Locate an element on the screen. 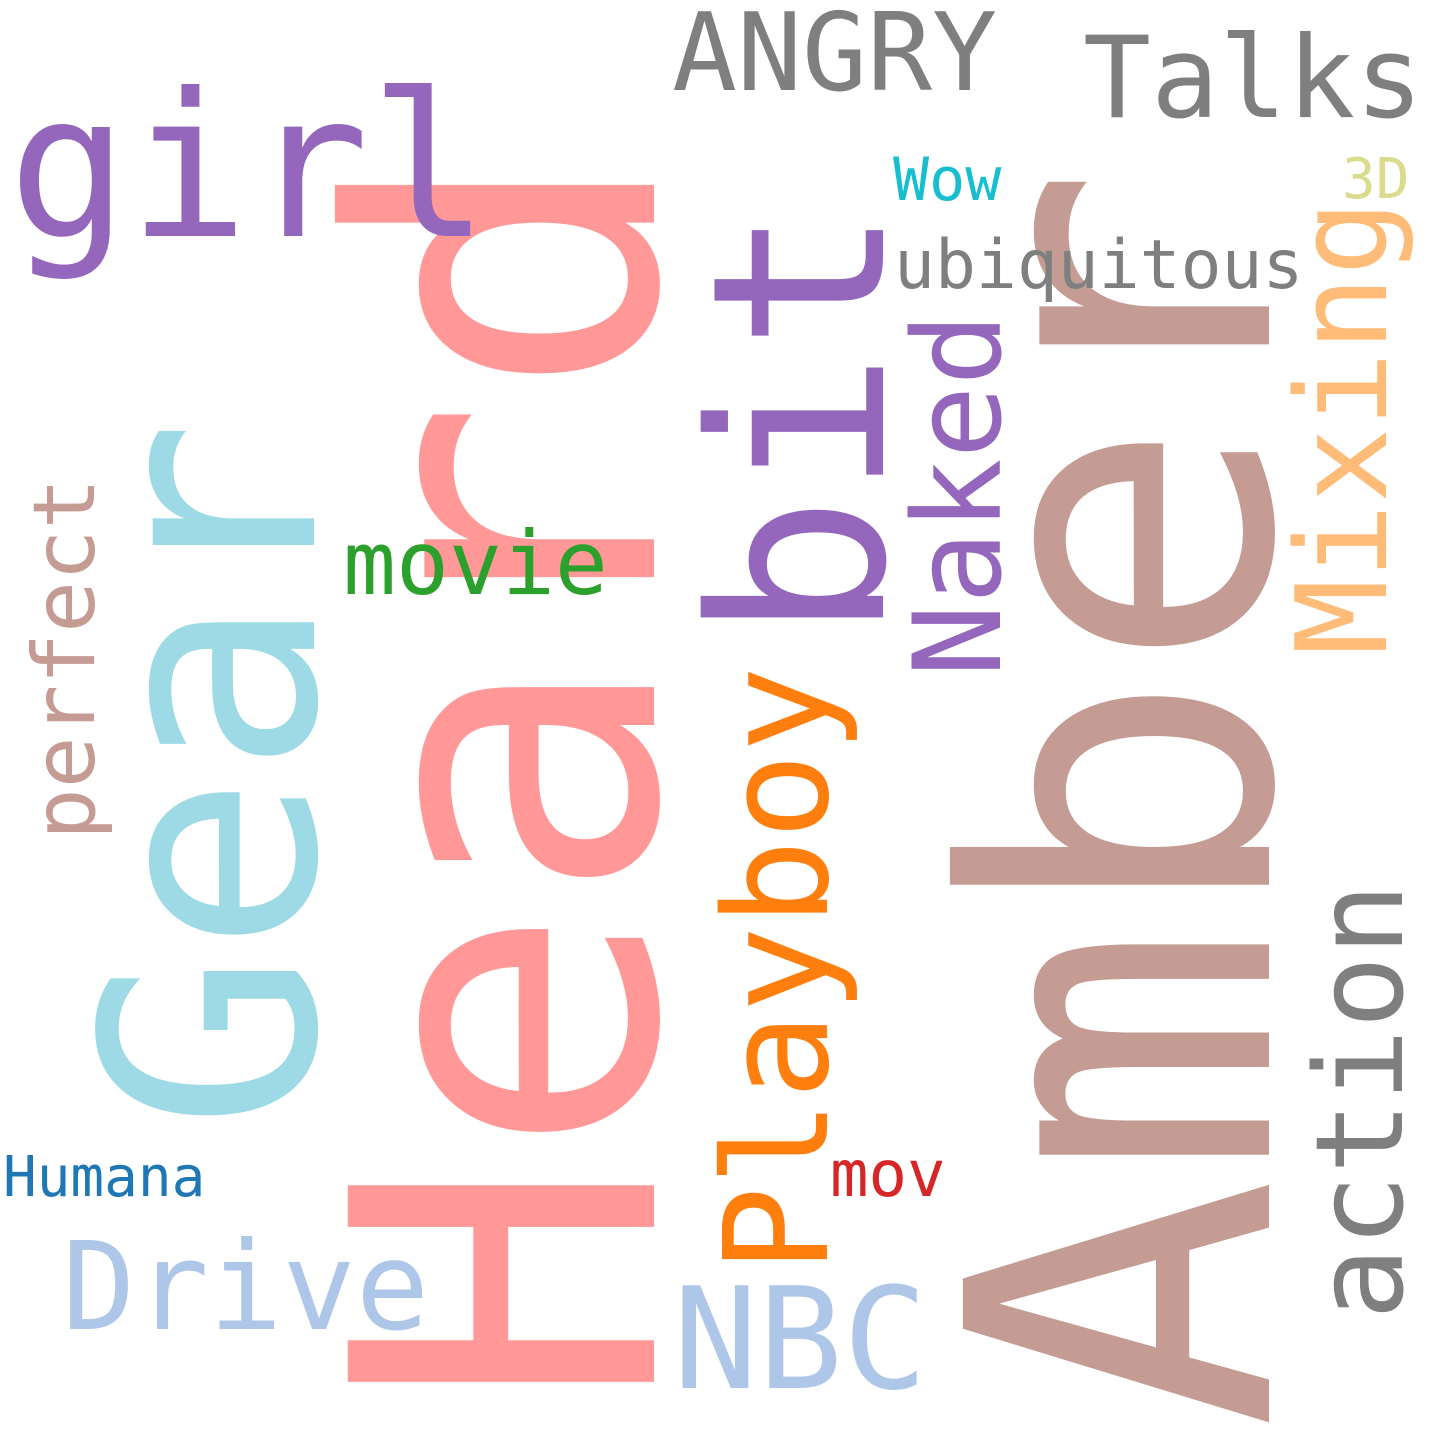 Image resolution: width=1440 pixels, height=1440 pixels. word-3d: 3D is located at coordinates (1376, 179).